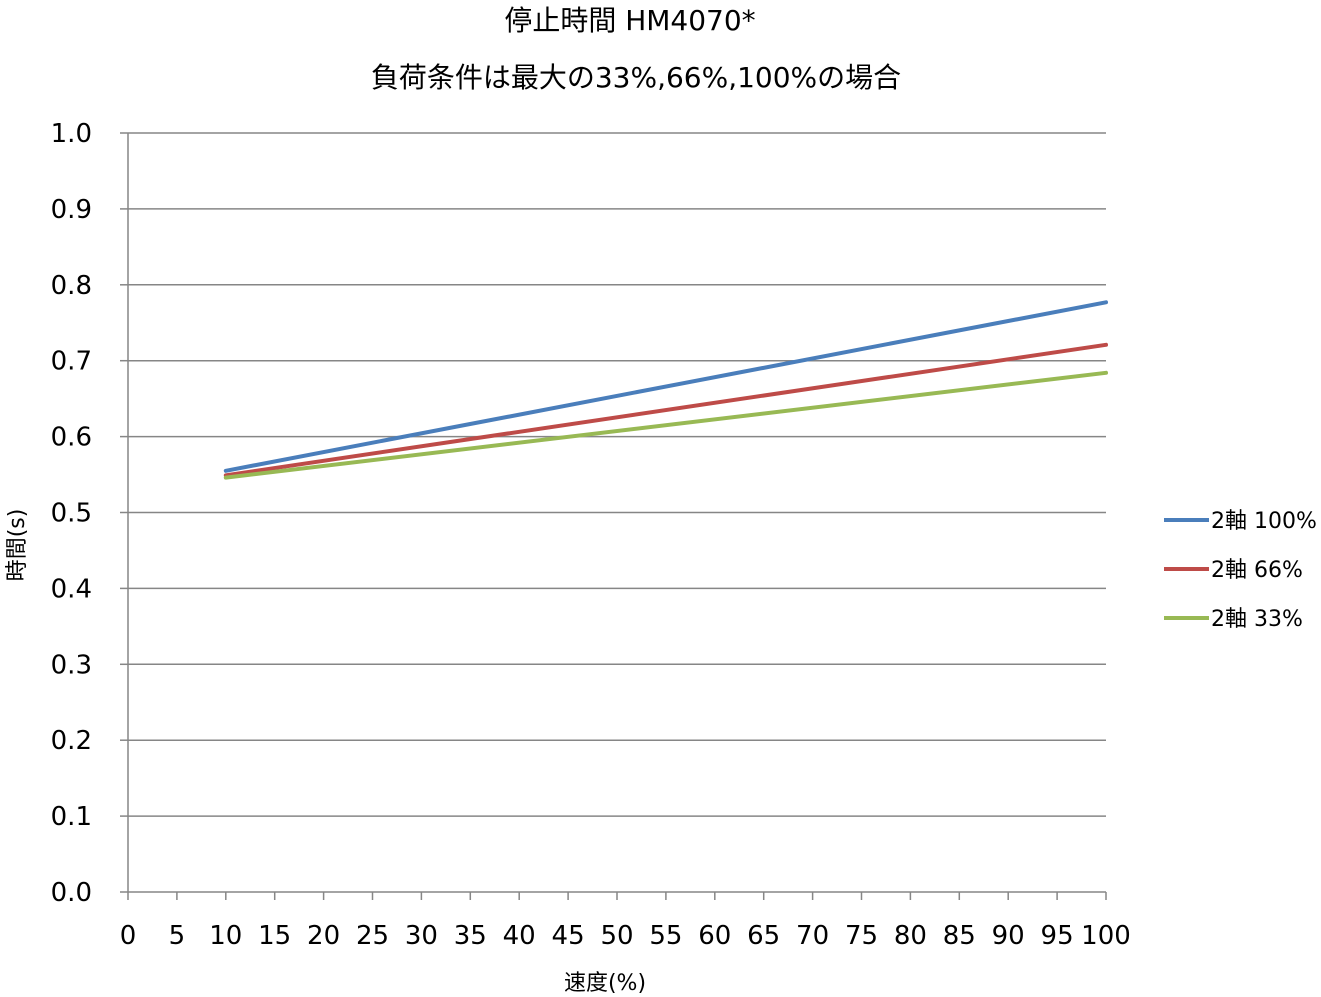  I want to click on x-tick-label: 50, so click(616, 936).